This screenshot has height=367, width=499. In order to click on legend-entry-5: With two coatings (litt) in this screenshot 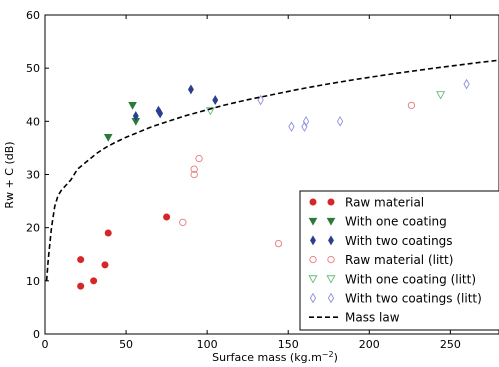, I will do `click(395, 299)`.